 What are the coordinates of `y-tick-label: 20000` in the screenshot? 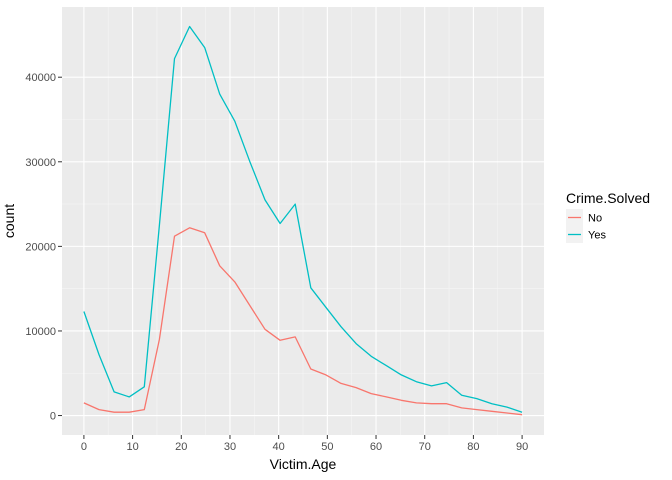 It's located at (40, 247).